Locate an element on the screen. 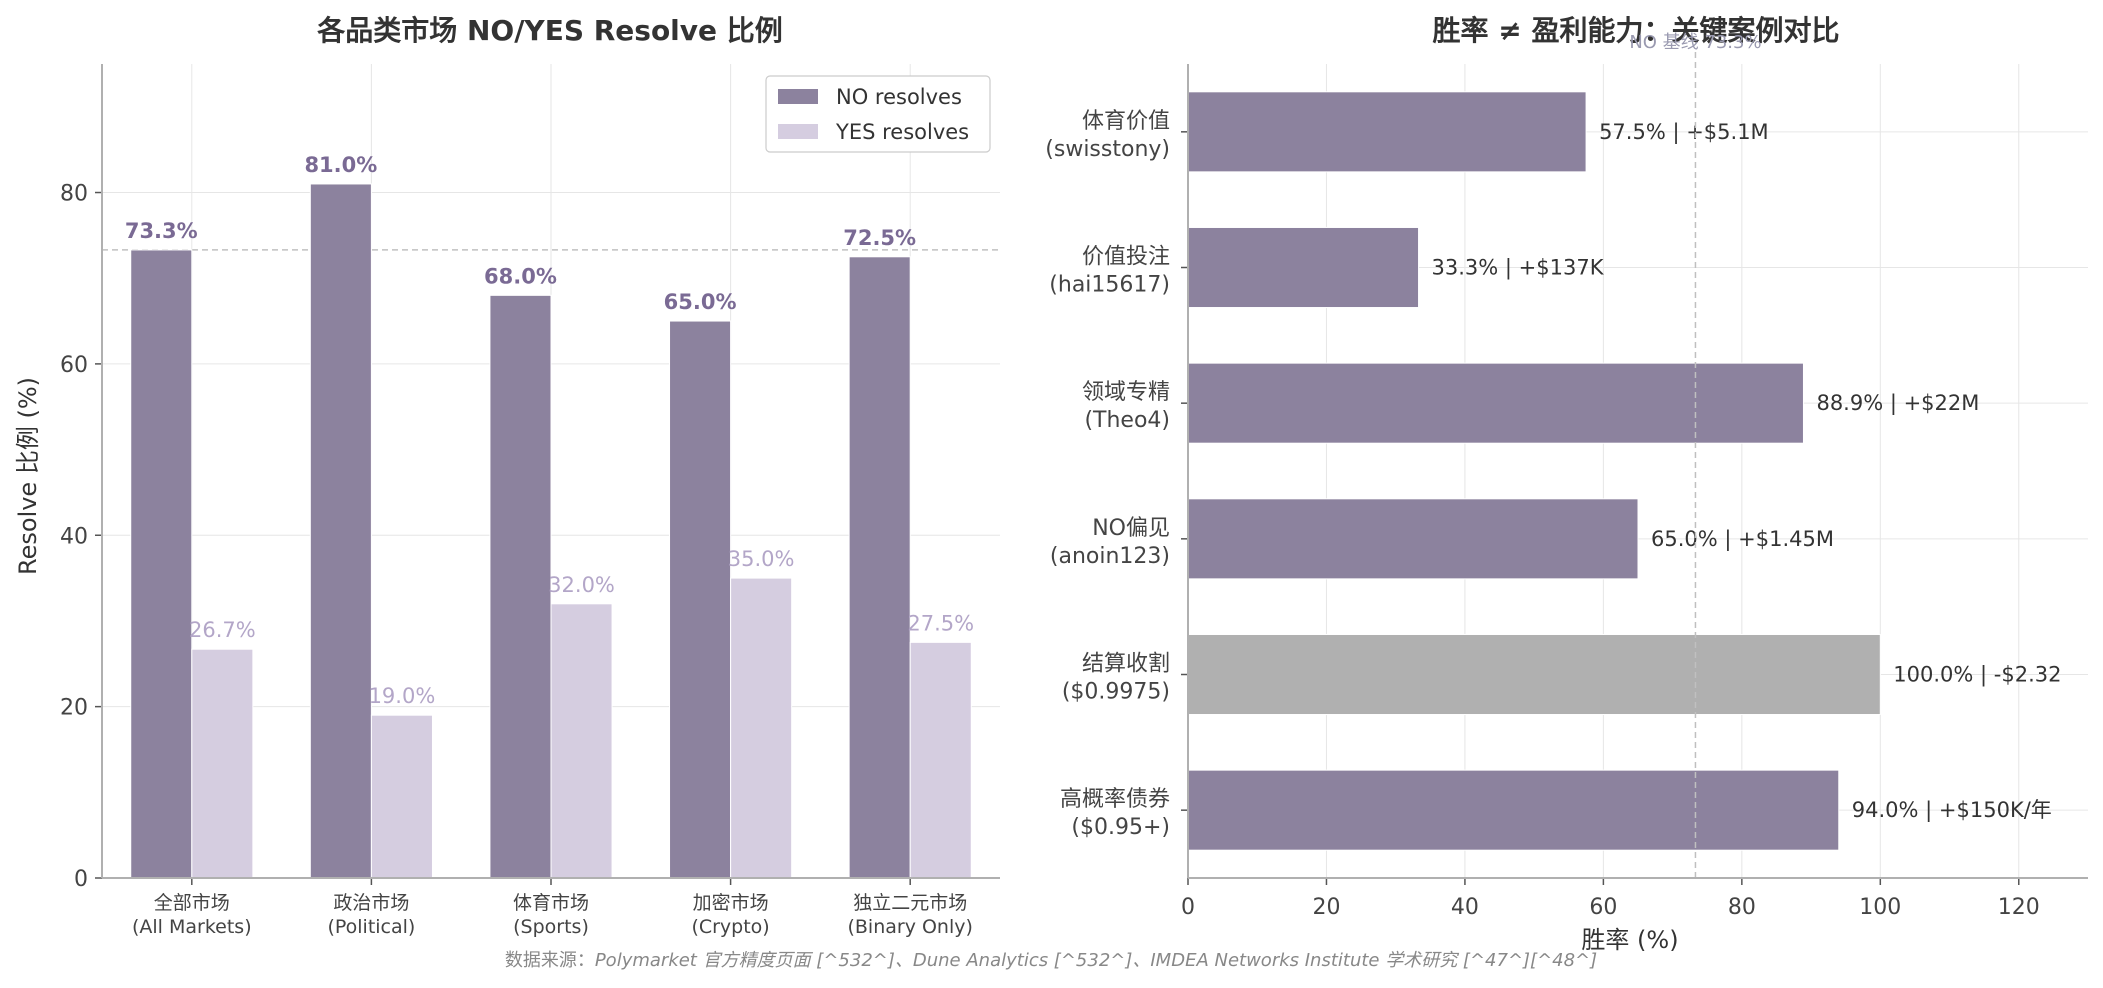  legend-swatch-yes is located at coordinates (798, 131).